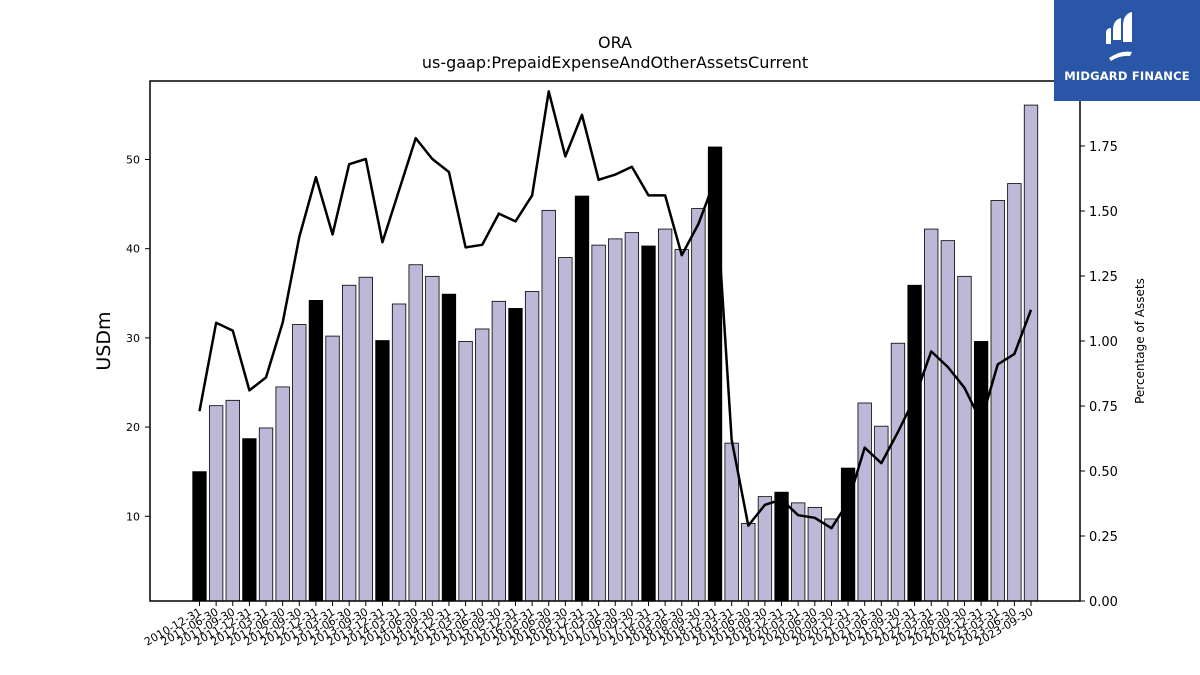 This screenshot has height=675, width=1200. I want to click on y-tick-label: 50, so click(133, 159).